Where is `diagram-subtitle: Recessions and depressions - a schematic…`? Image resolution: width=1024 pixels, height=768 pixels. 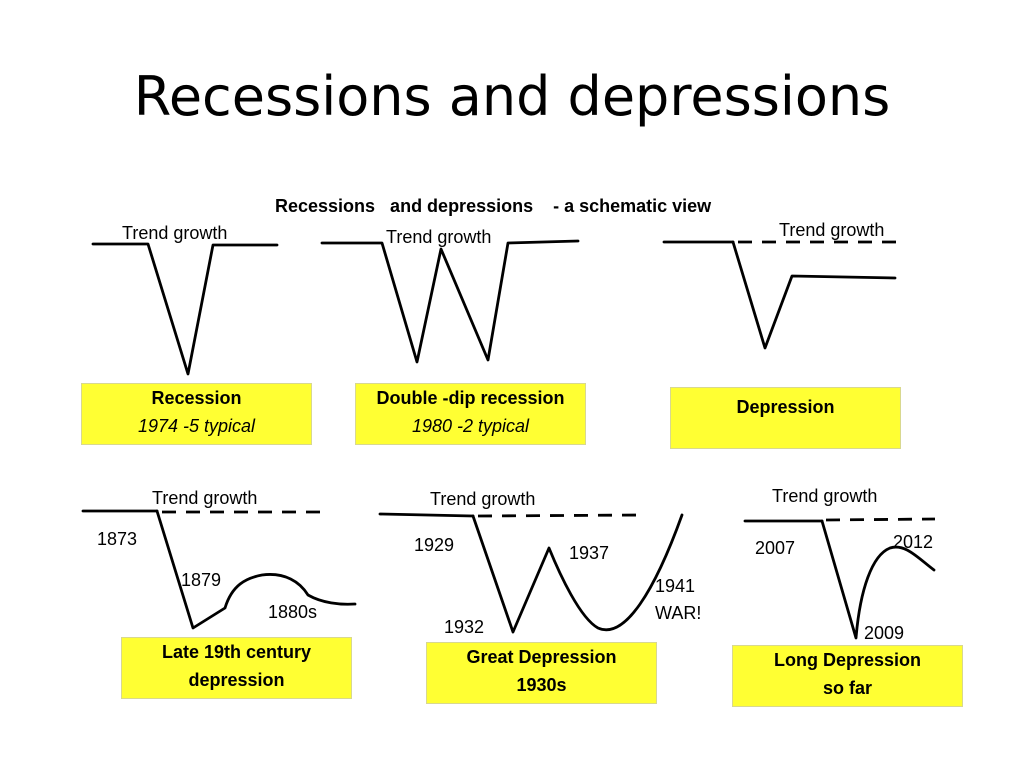
diagram-subtitle: Recessions and depressions - a schematic… is located at coordinates (493, 206).